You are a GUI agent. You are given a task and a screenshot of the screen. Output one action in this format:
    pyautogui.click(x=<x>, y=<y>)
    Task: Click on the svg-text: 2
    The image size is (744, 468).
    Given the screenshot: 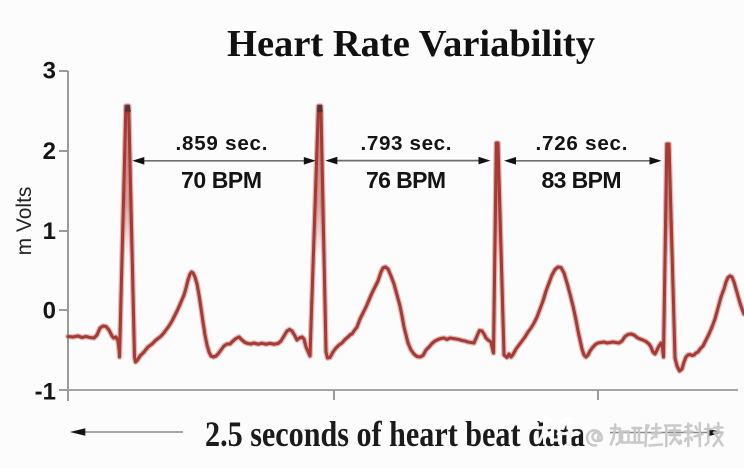 What is the action you would take?
    pyautogui.click(x=49, y=151)
    